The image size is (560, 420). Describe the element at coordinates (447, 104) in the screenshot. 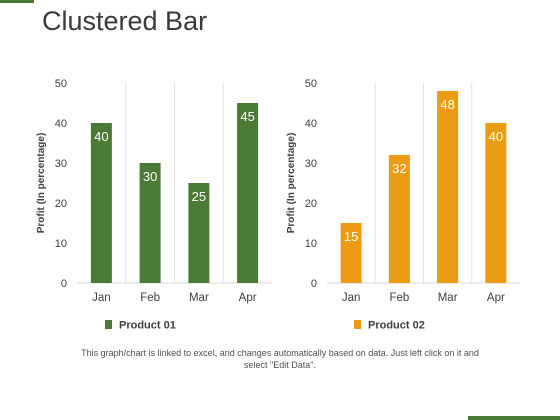

I see `data-label: 48` at that location.